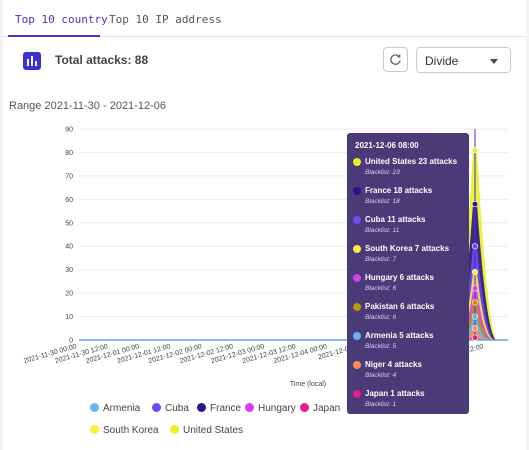 This screenshot has width=529, height=450. What do you see at coordinates (393, 364) in the screenshot?
I see `tooltip-item-label: Niger 4 attacks` at bounding box center [393, 364].